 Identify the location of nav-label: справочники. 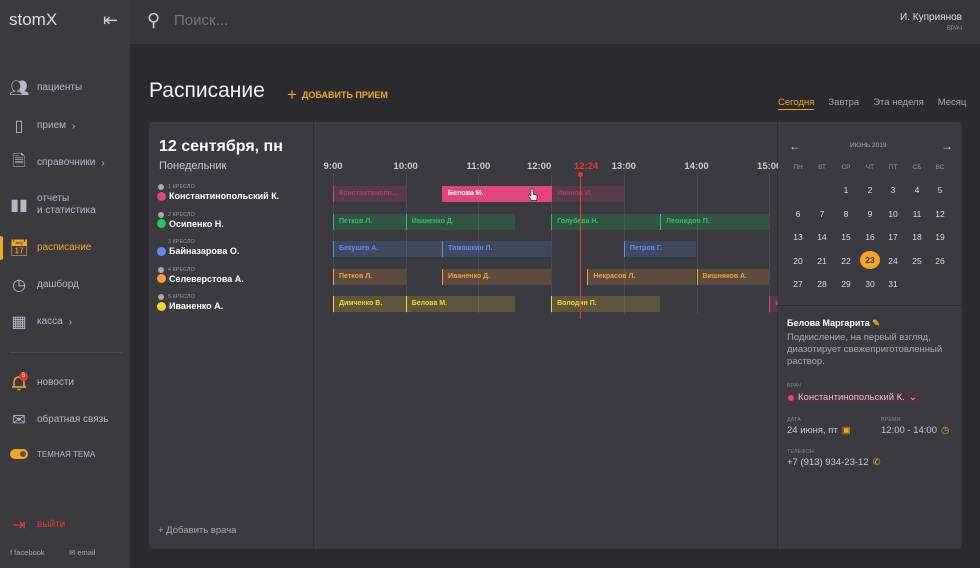
(66, 162).